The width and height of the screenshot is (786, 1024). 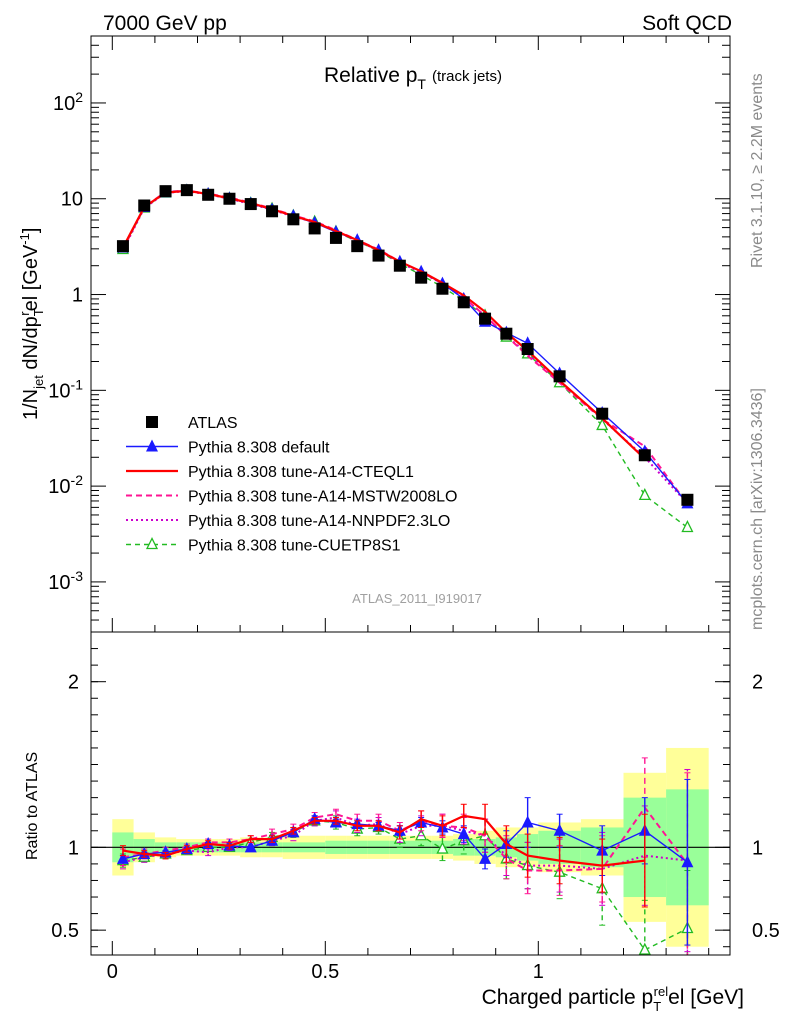 I want to click on main-y-tick-label: 10⁻², so click(x=65, y=485).